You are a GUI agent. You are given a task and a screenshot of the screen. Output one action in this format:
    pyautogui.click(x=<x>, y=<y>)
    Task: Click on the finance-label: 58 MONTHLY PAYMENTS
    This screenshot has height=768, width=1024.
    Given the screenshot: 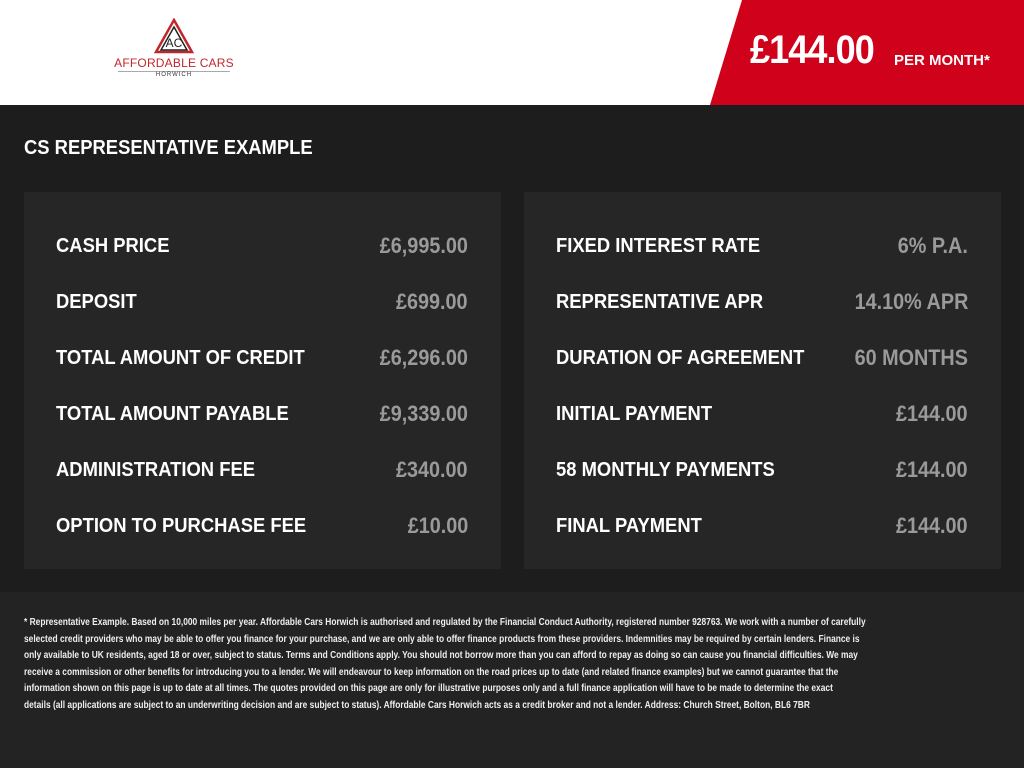 What is the action you would take?
    pyautogui.click(x=665, y=469)
    